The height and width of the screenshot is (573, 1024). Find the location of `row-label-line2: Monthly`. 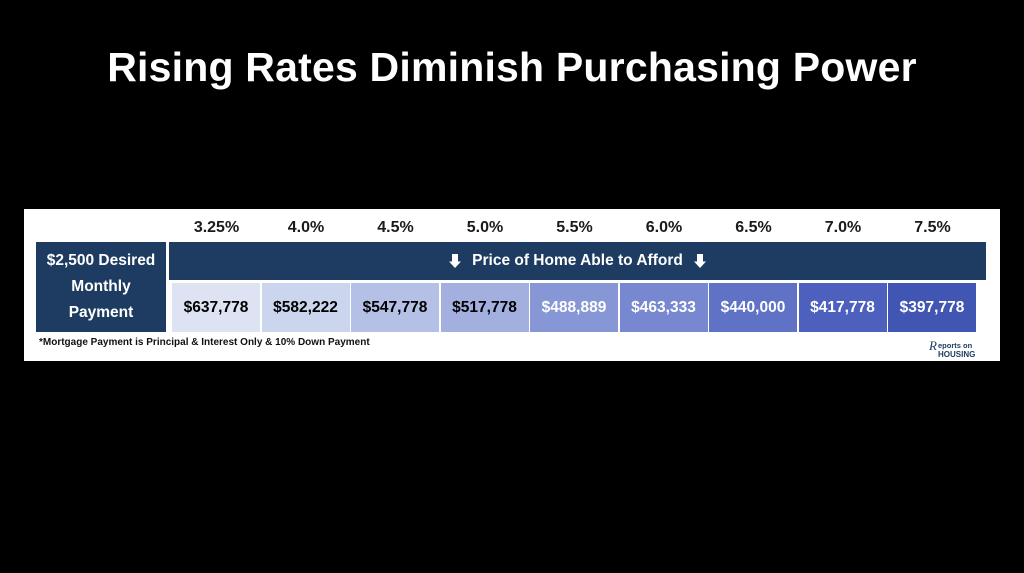

row-label-line2: Monthly is located at coordinates (101, 286).